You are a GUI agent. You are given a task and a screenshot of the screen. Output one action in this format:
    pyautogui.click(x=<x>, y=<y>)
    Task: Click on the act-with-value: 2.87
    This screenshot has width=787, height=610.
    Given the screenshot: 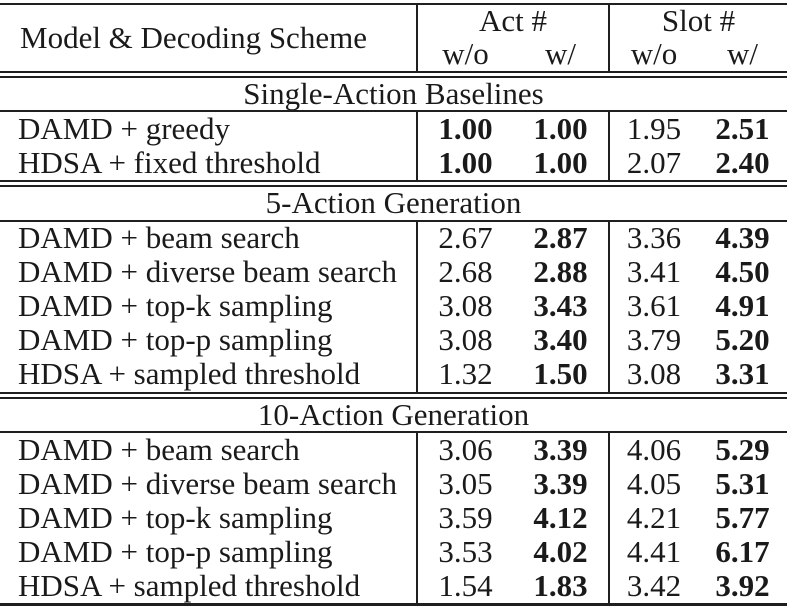 What is the action you would take?
    pyautogui.click(x=560, y=238)
    